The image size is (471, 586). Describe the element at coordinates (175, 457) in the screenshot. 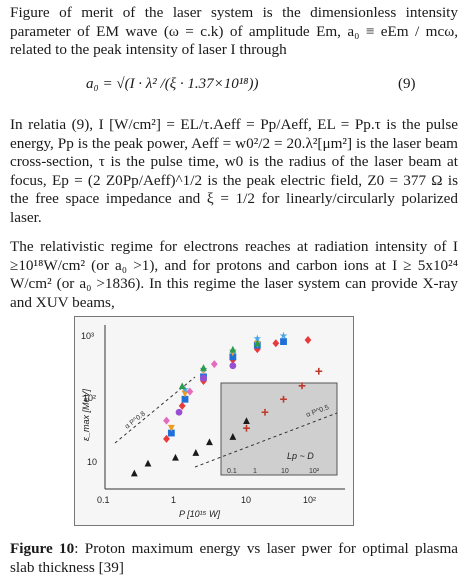

I see `data-point-s0-p2` at that location.